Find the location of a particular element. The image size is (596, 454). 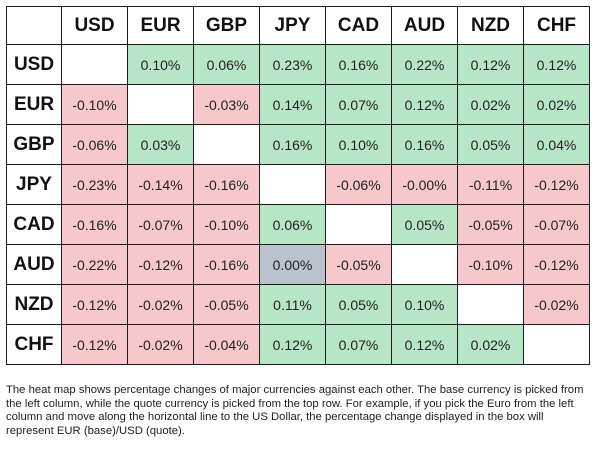

table-row: USD 0.10% 0.06% 0.23% 0.16% 0.22% 0.12% 0.12% is located at coordinates (298, 64).